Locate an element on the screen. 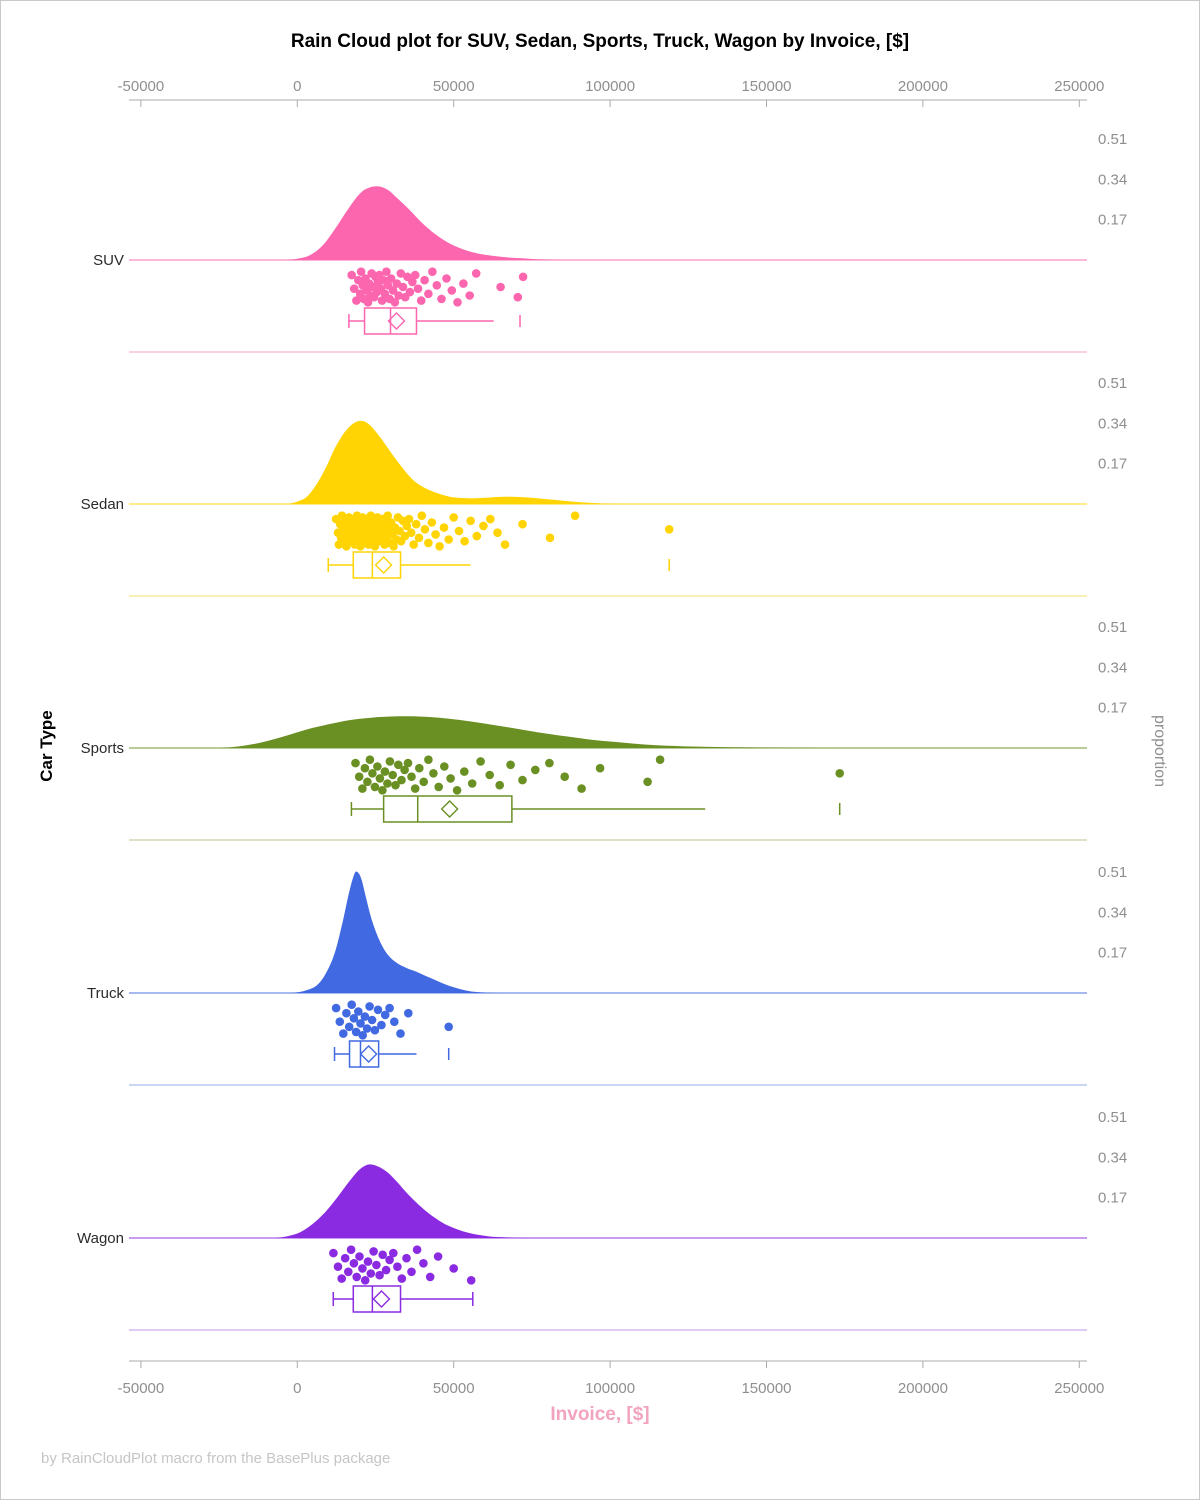 The height and width of the screenshot is (1500, 1200). x-tick-label-bottom: 100000 is located at coordinates (610, 1388).